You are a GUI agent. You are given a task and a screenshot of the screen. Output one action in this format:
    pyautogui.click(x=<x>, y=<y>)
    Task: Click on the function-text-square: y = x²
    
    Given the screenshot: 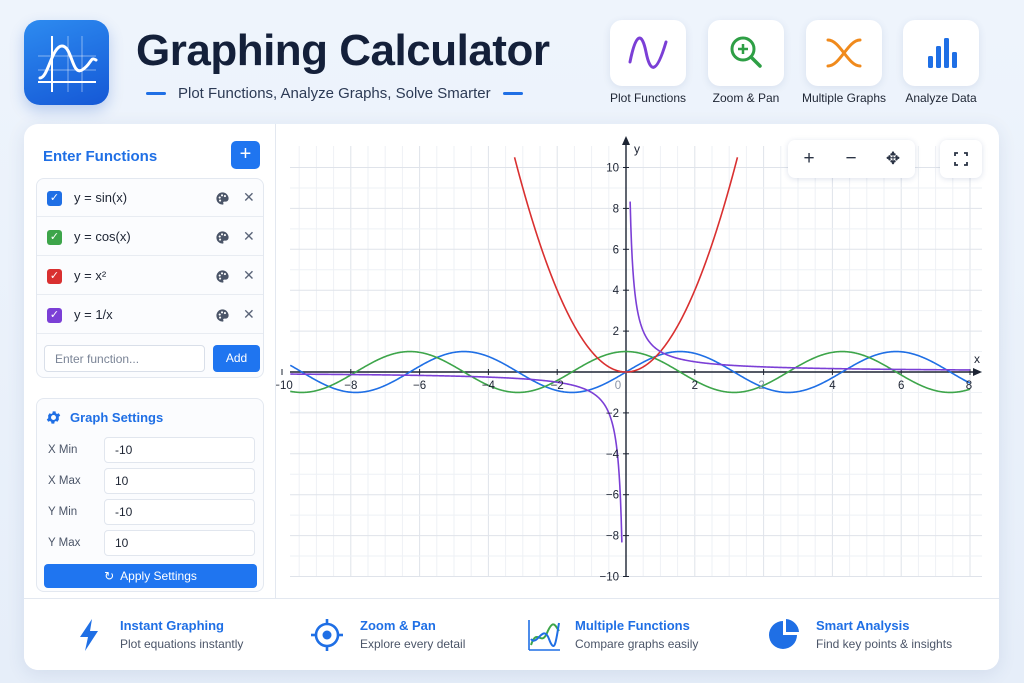 What is the action you would take?
    pyautogui.click(x=90, y=275)
    